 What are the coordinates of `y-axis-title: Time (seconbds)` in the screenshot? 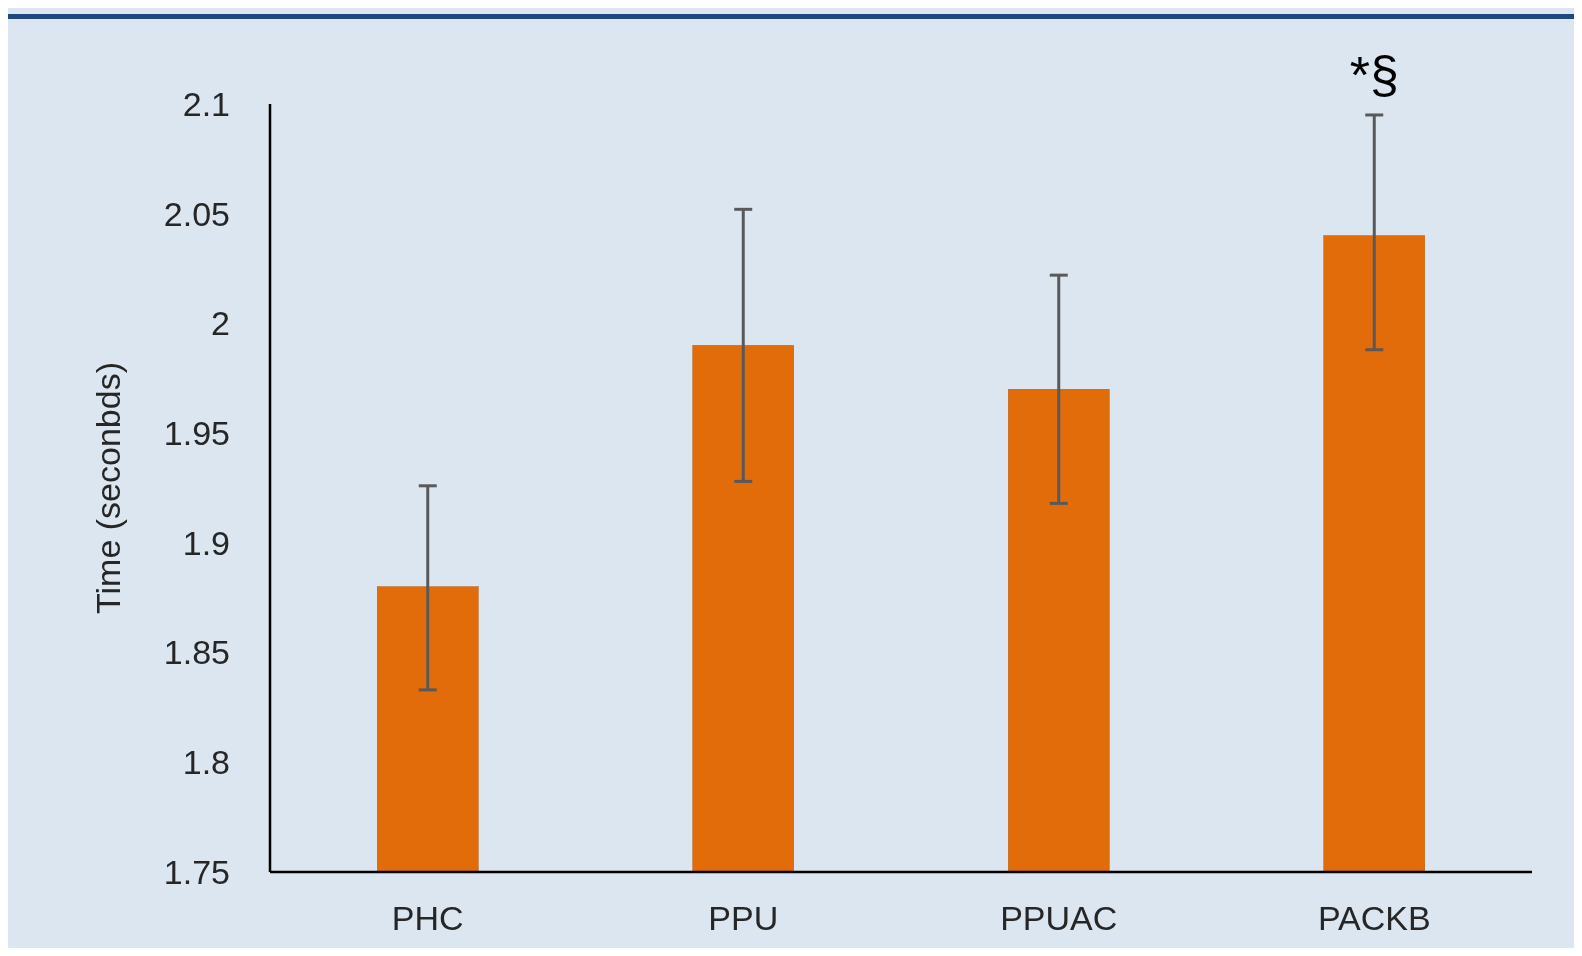 It's located at (108, 488).